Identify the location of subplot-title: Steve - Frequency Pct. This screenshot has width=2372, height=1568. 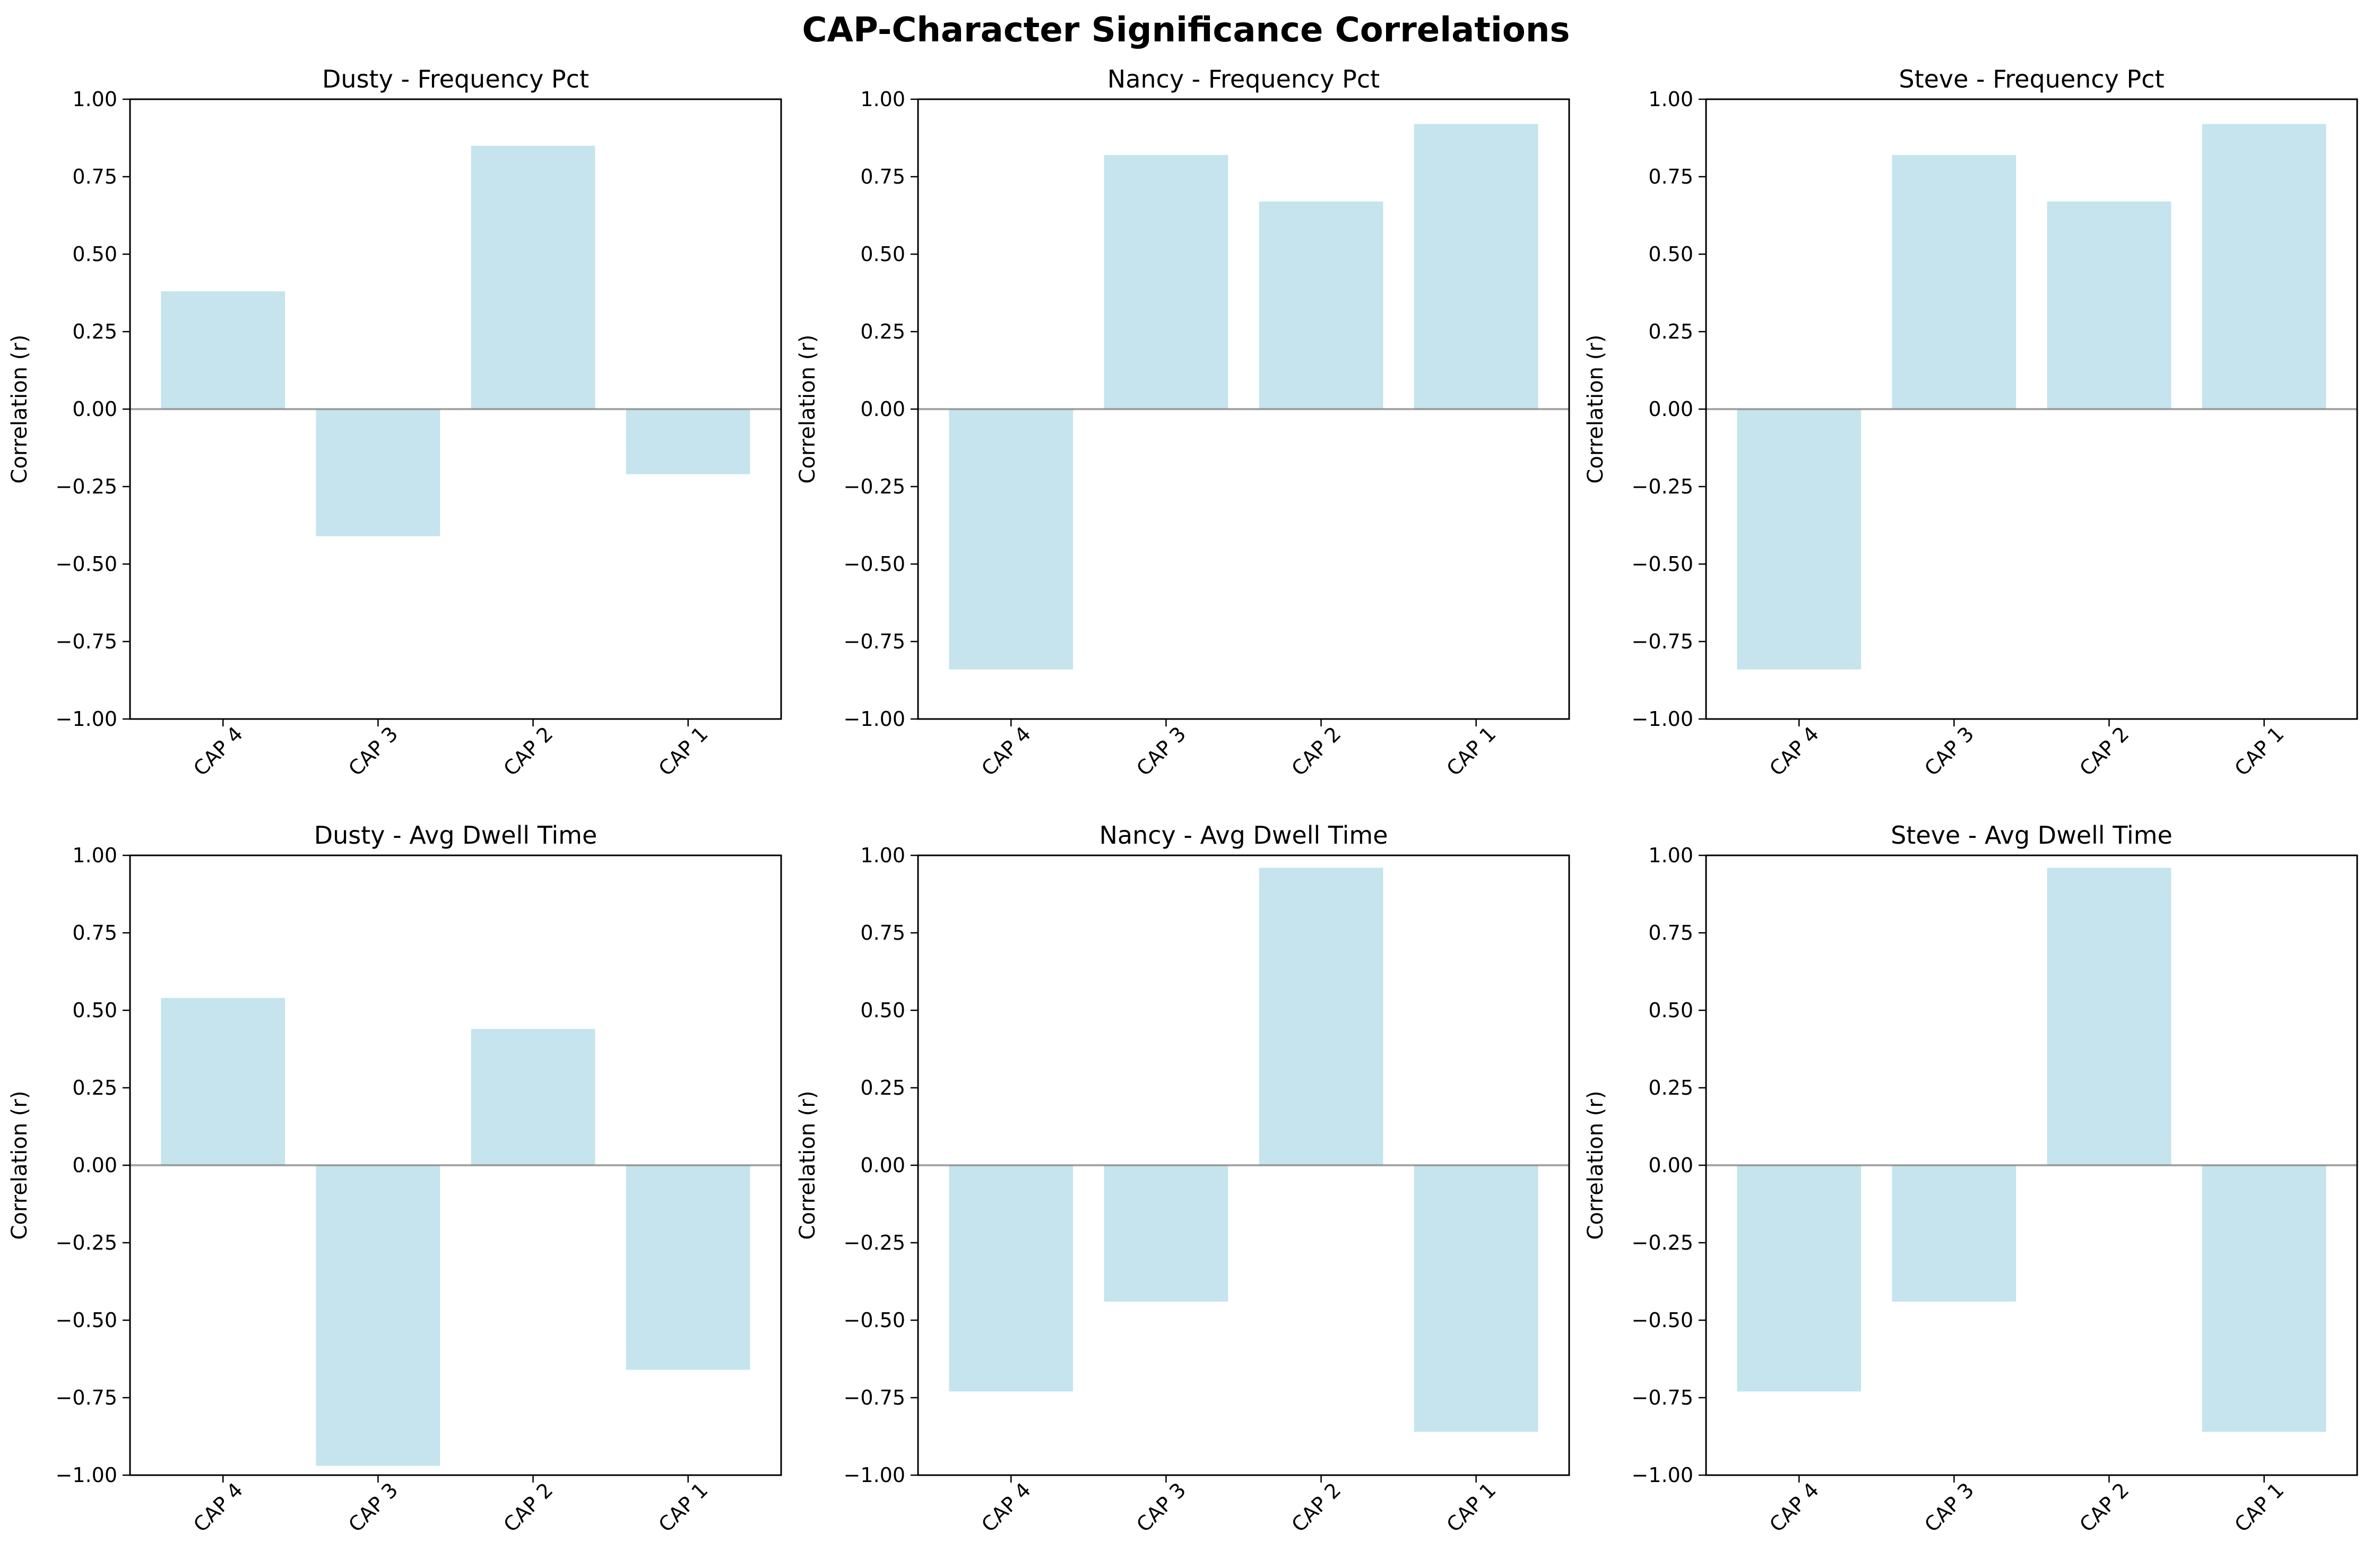
(2031, 79).